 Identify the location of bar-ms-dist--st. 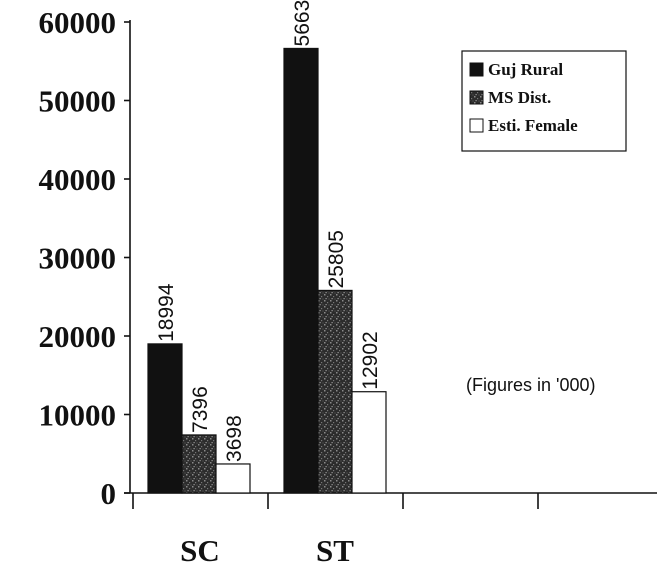
(335, 391).